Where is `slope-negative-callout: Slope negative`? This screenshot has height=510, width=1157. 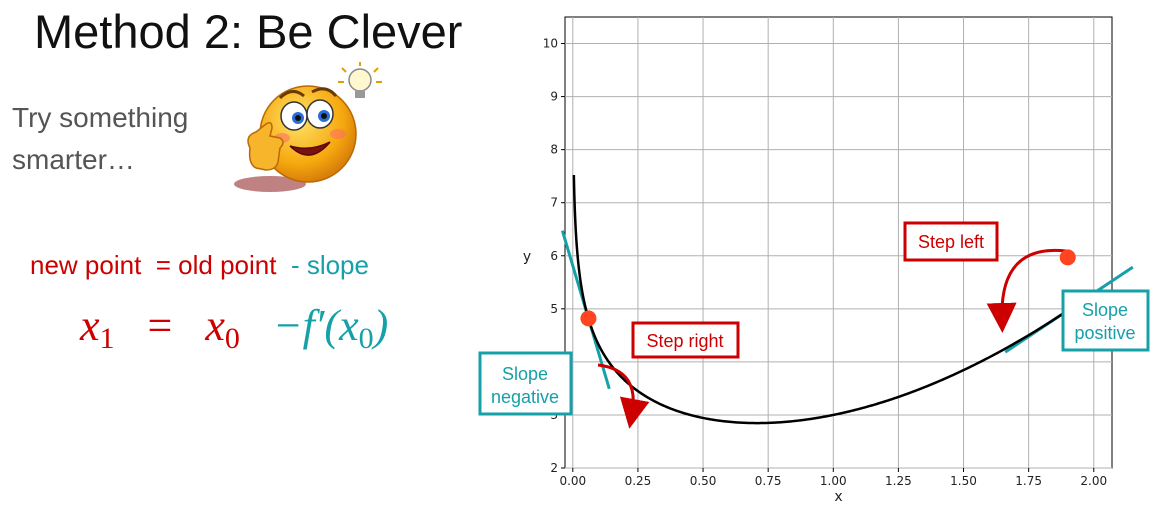
slope-negative-callout: Slope negative is located at coordinates (525, 383).